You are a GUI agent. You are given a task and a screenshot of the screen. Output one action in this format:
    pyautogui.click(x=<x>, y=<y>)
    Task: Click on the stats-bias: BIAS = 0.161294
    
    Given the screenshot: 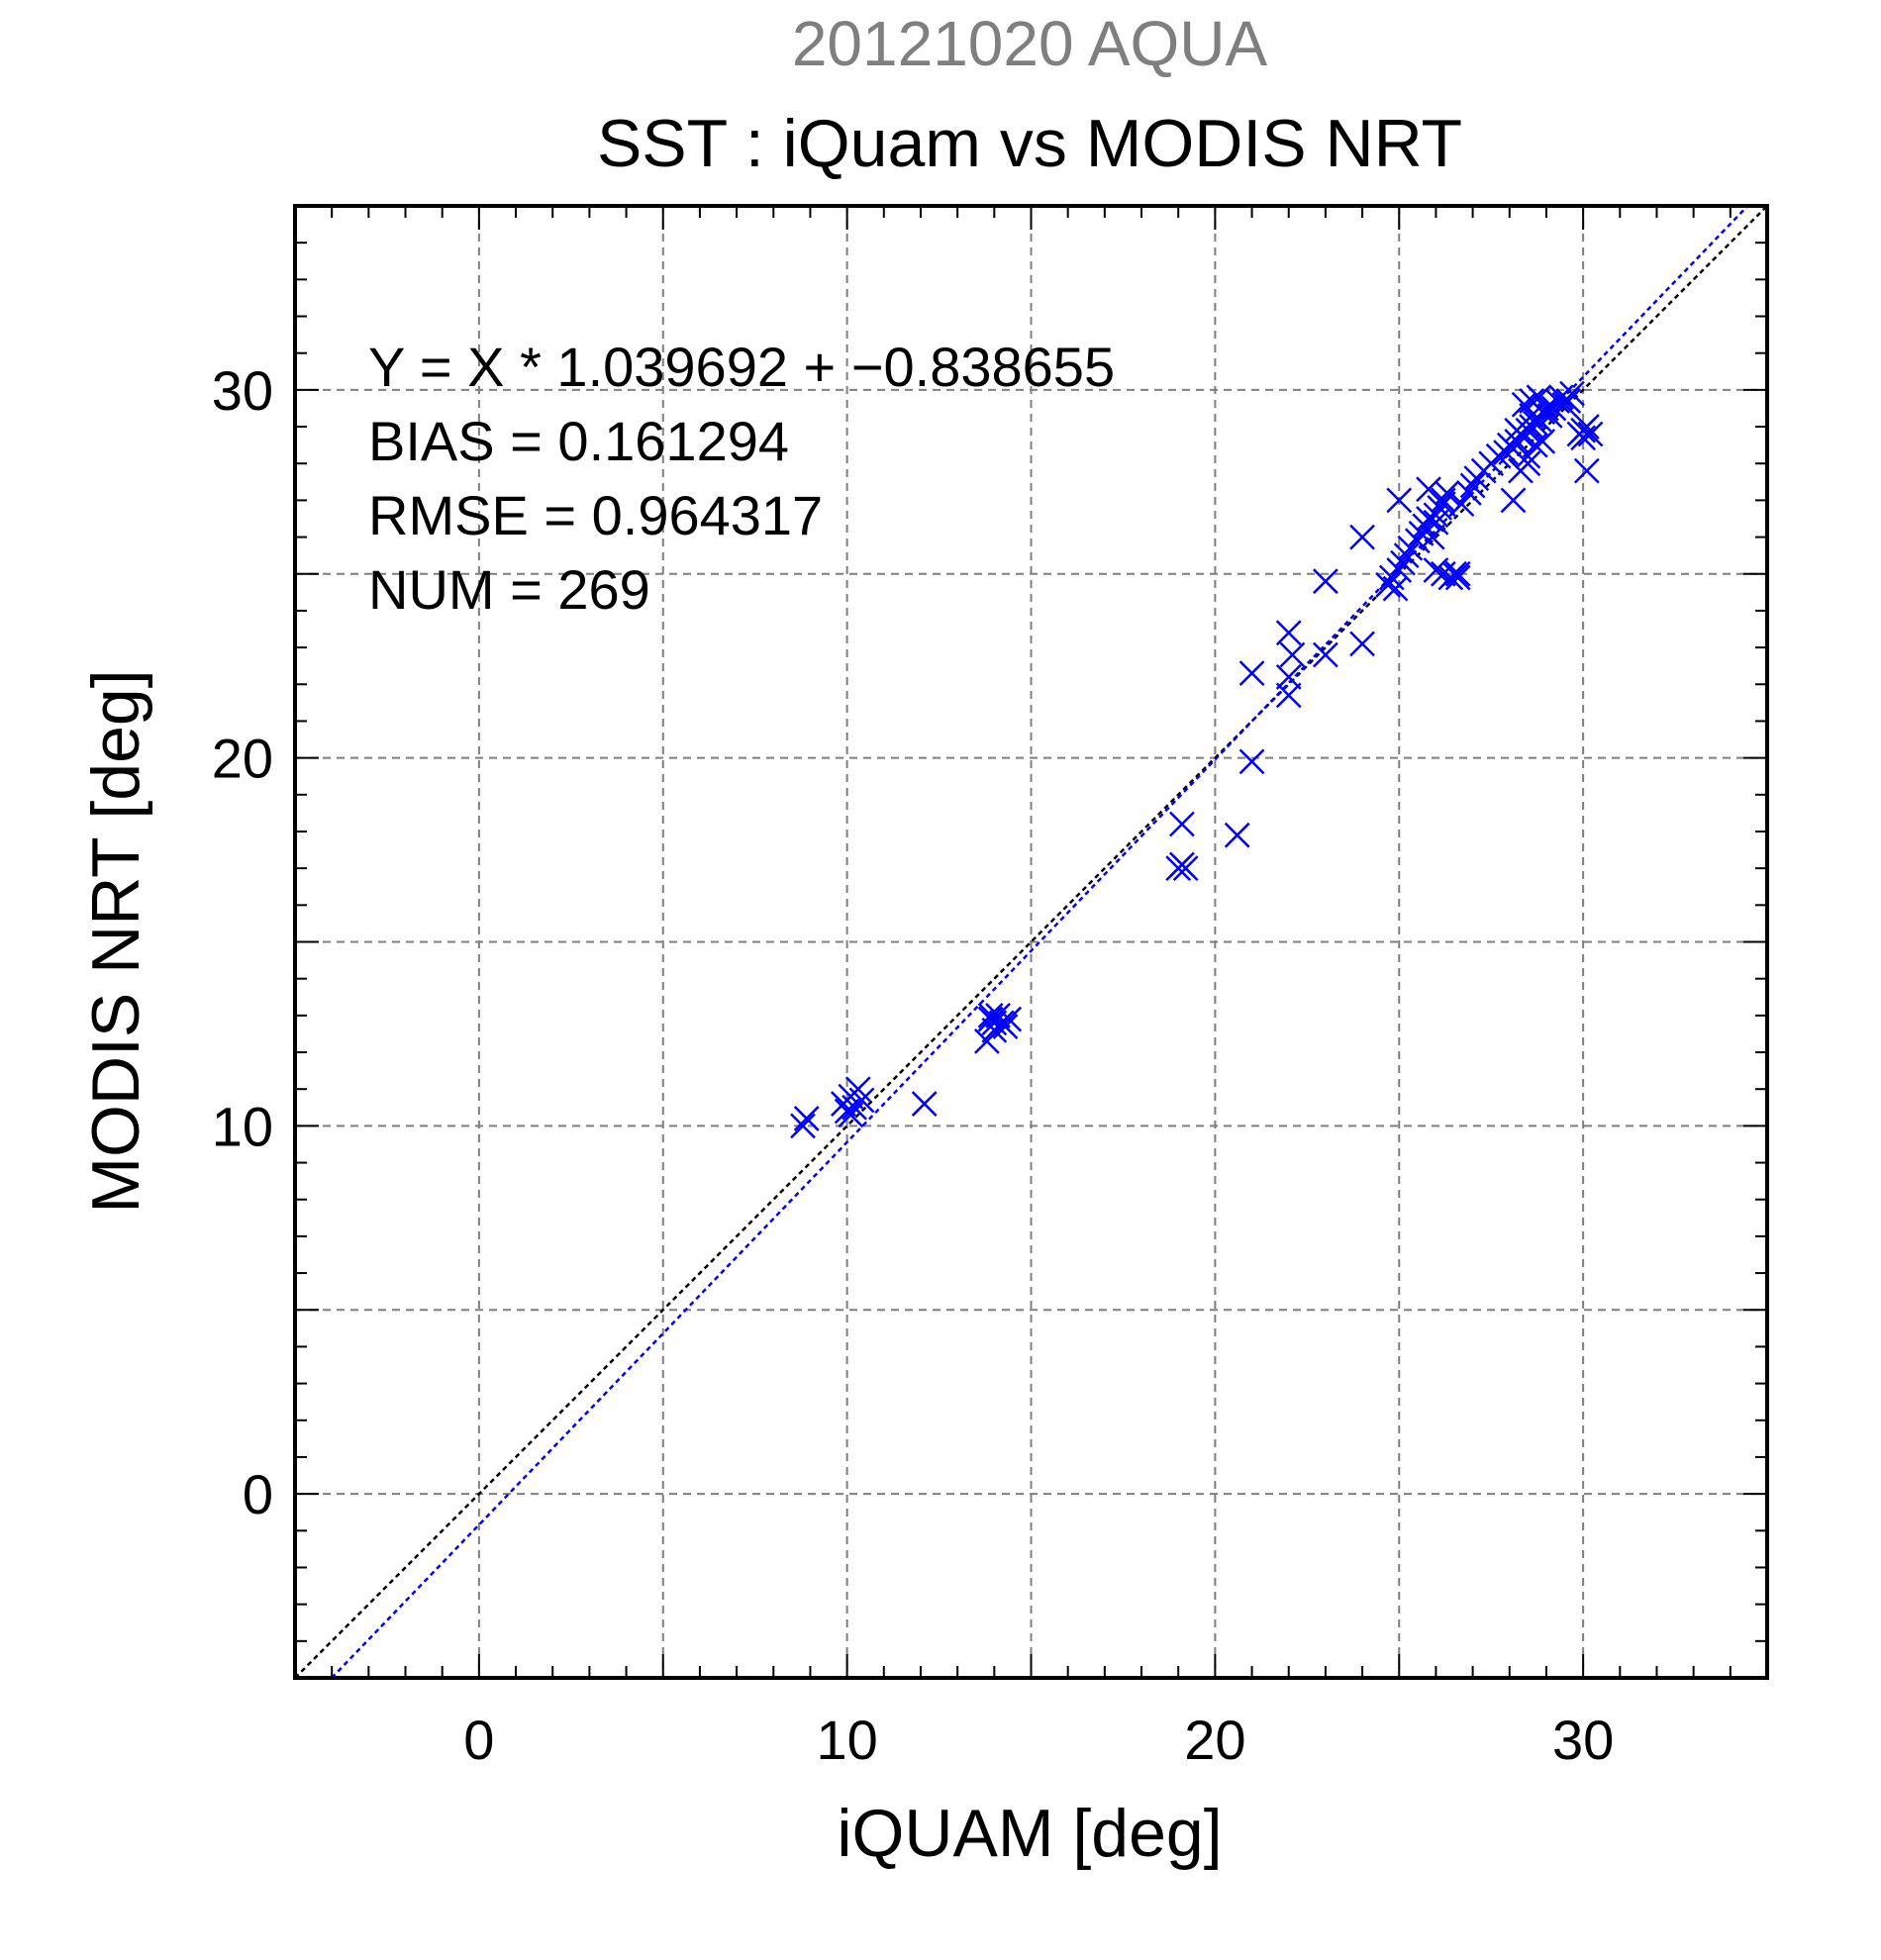 What is the action you would take?
    pyautogui.click(x=579, y=441)
    